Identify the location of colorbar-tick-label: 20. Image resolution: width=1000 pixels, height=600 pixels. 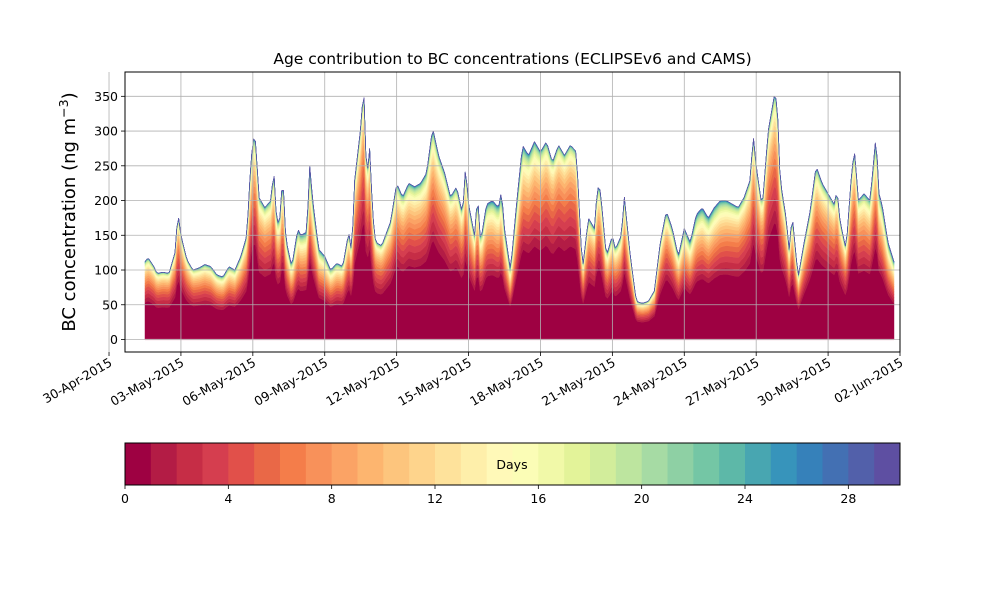
(642, 498).